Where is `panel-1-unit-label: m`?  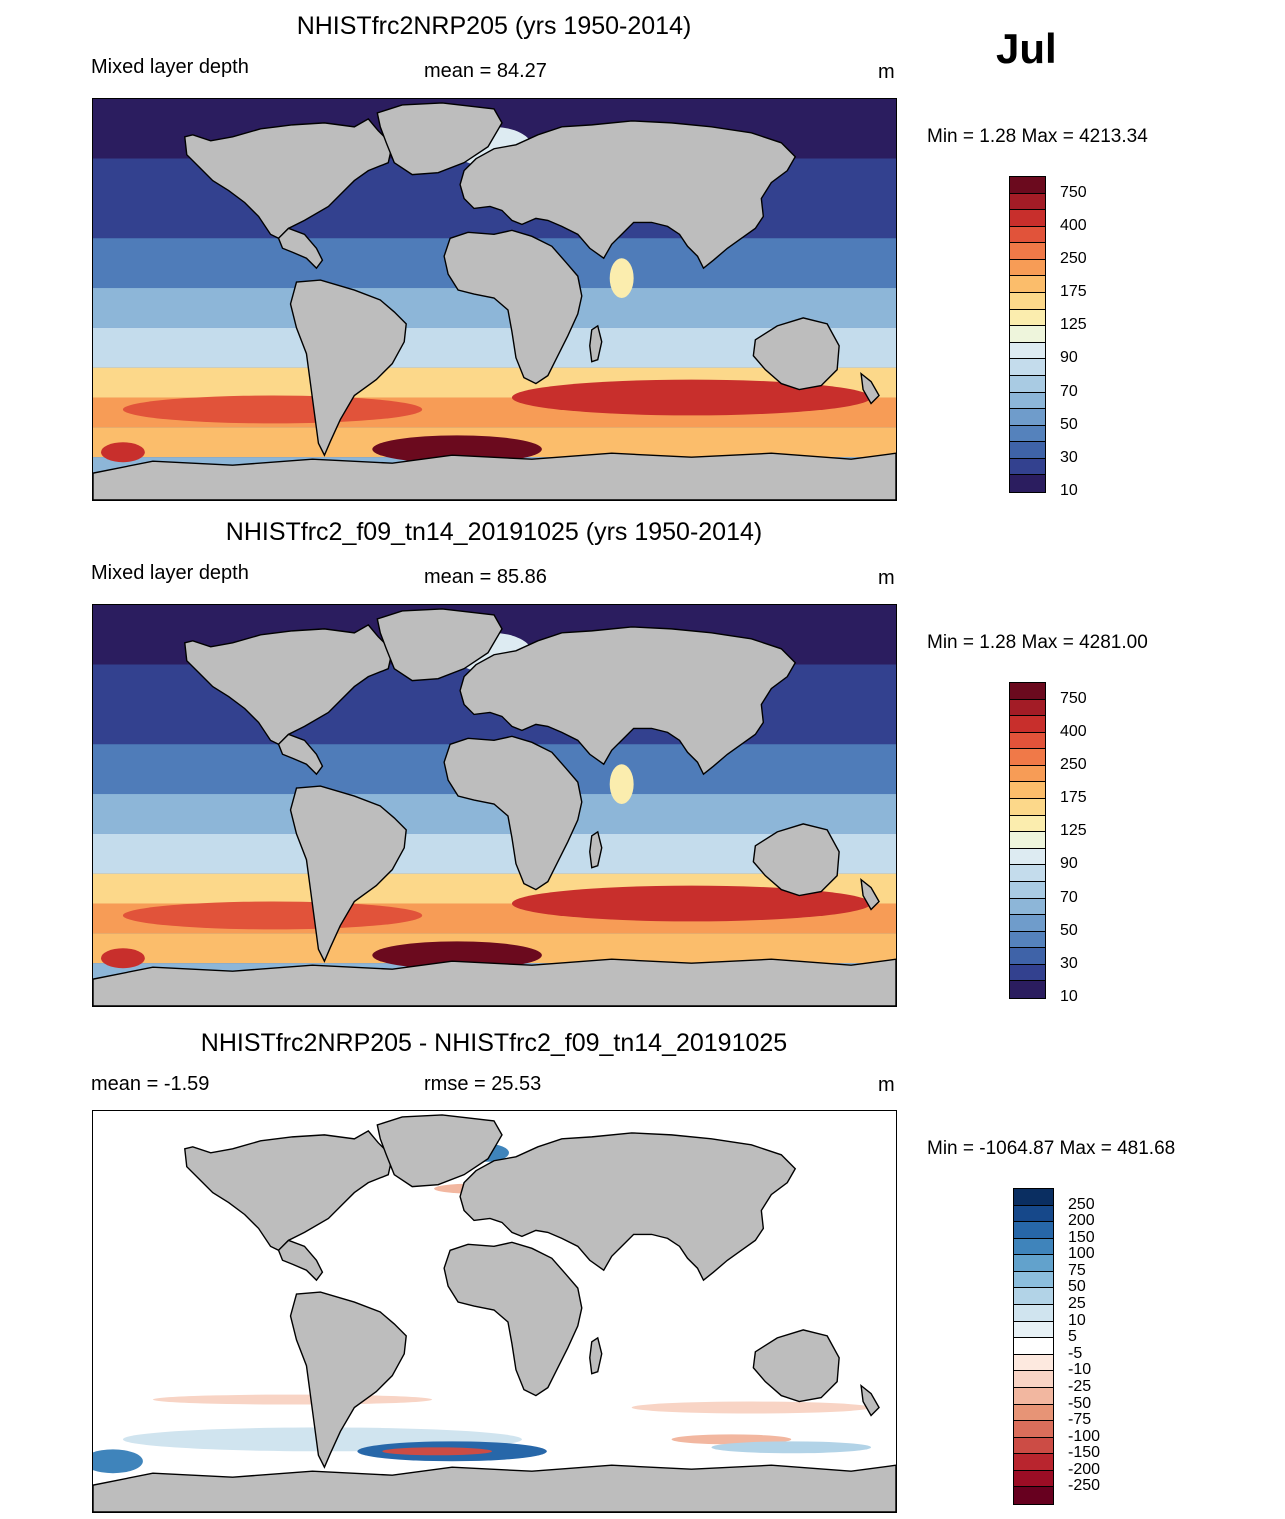
panel-1-unit-label: m is located at coordinates (886, 72).